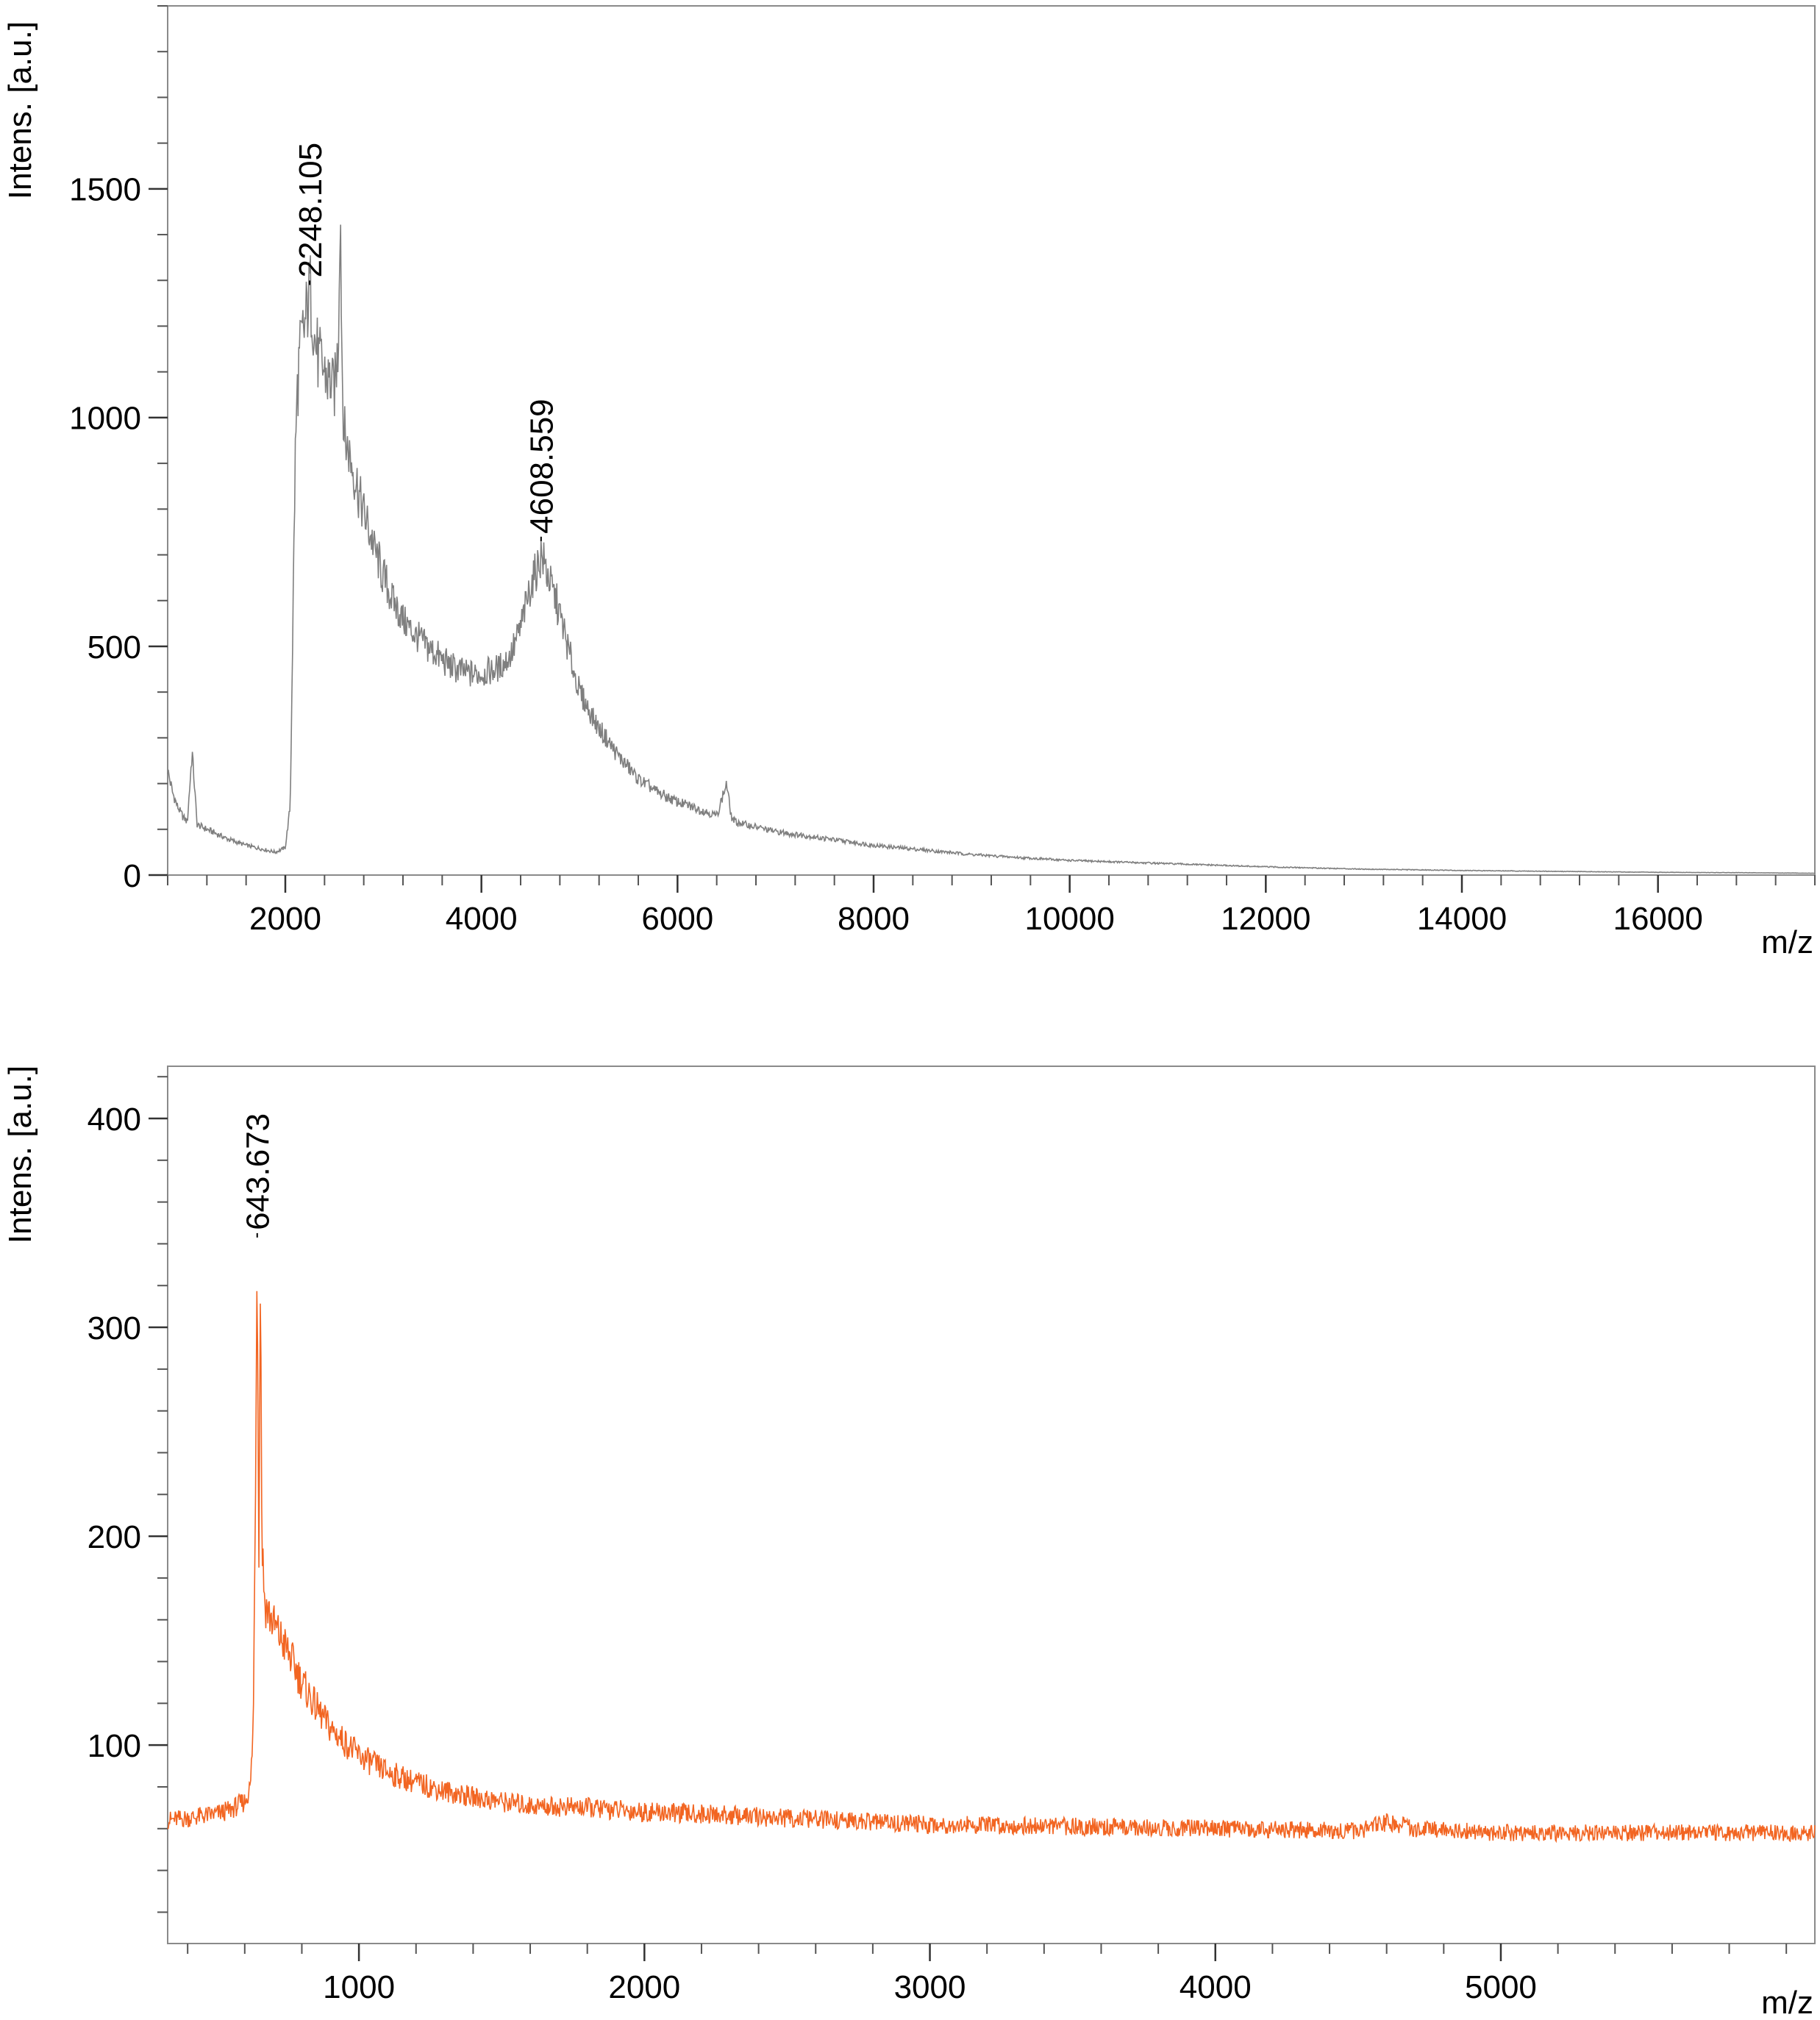 This screenshot has height=2020, width=1820. Describe the element at coordinates (1069, 919) in the screenshot. I see `x-tick-label: 10000` at that location.